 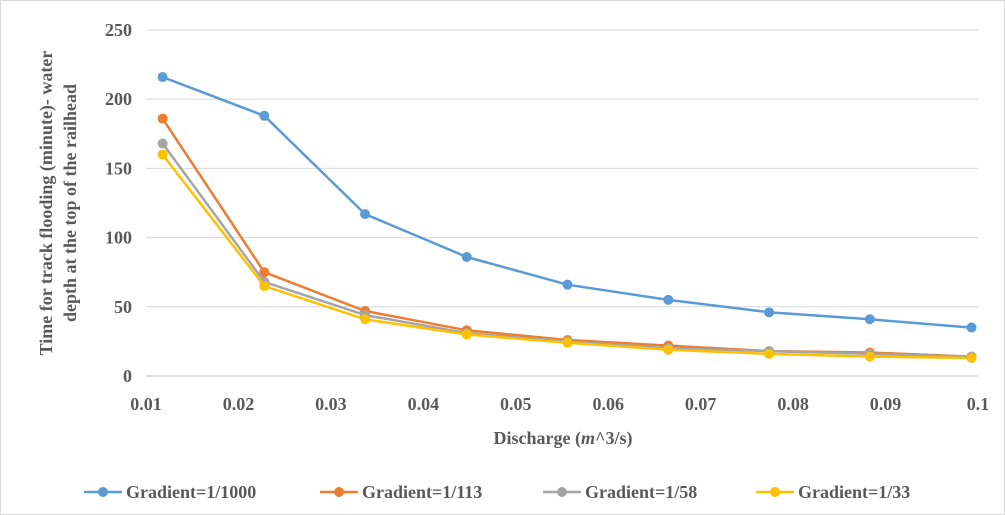 I want to click on x-tick-label: 0.1, so click(x=978, y=404).